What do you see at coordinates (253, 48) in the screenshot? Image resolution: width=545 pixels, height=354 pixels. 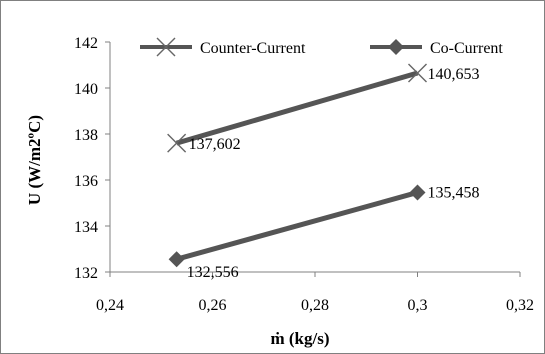 I see `legend-label: Counter-Current` at bounding box center [253, 48].